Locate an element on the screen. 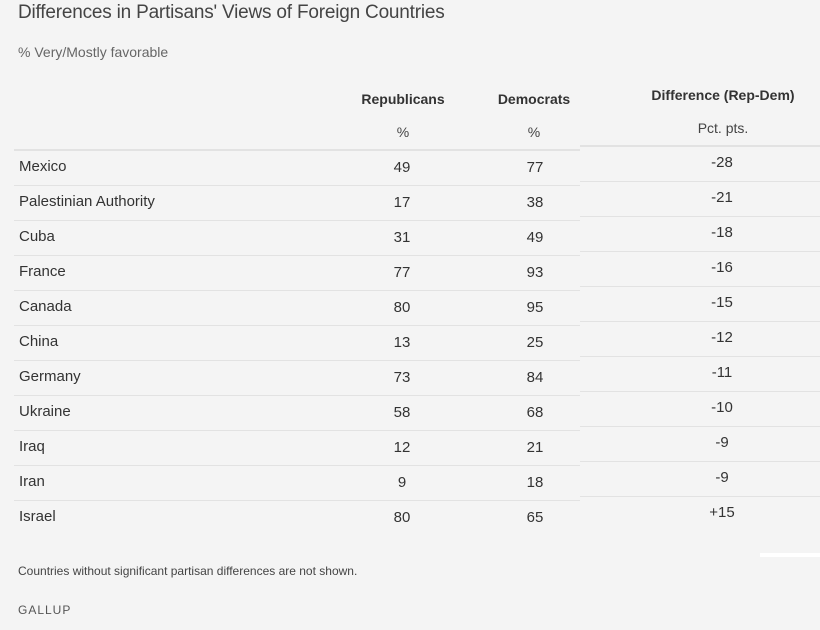 The width and height of the screenshot is (820, 630). country-name: Iraq is located at coordinates (32, 446).